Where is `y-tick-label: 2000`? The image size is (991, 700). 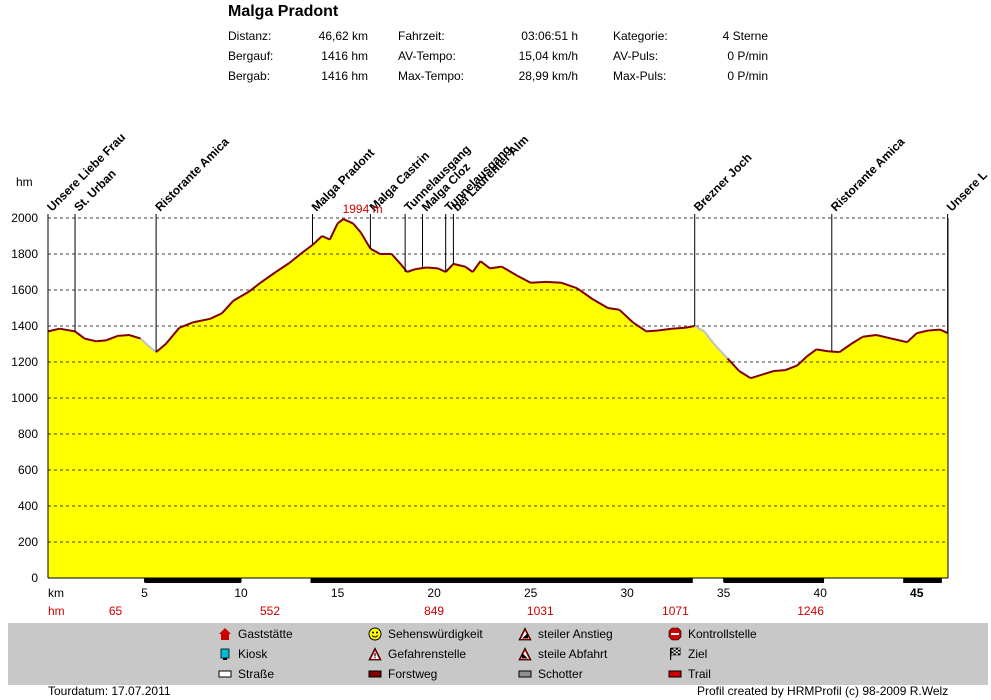
y-tick-label: 2000 is located at coordinates (24, 218).